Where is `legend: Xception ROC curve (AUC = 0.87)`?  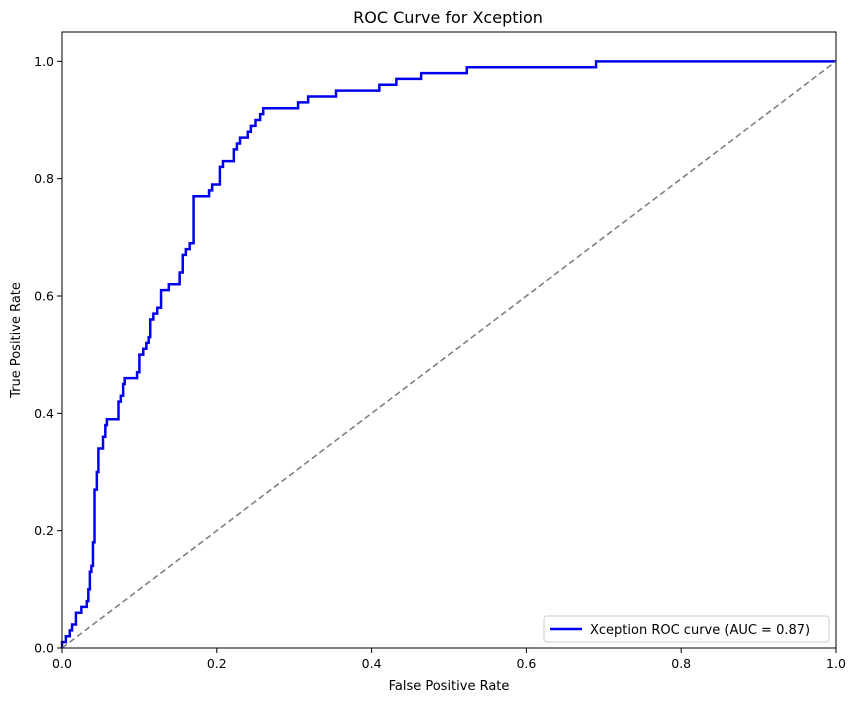
legend: Xception ROC curve (AUC = 0.87) is located at coordinates (686, 629).